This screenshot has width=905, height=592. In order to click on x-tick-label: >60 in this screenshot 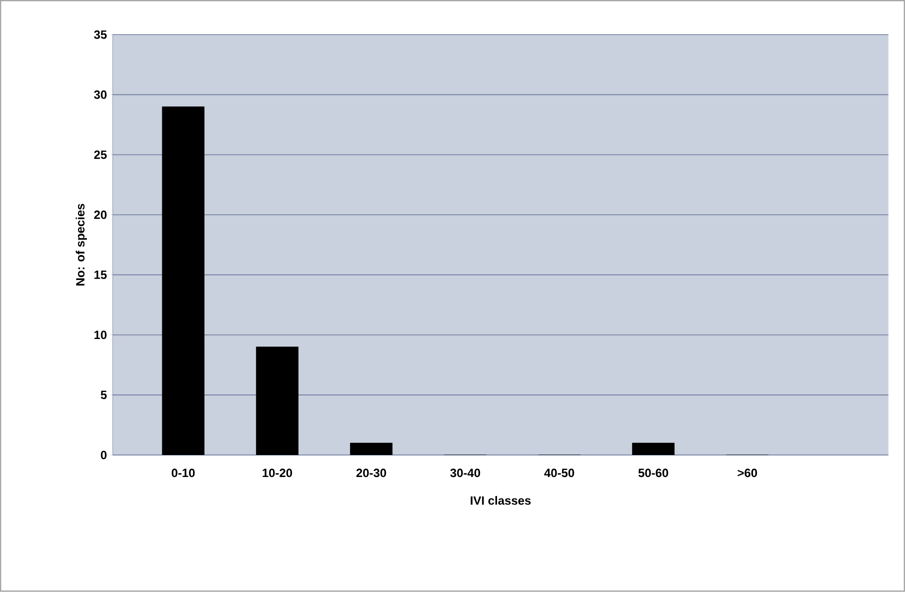, I will do `click(748, 473)`.